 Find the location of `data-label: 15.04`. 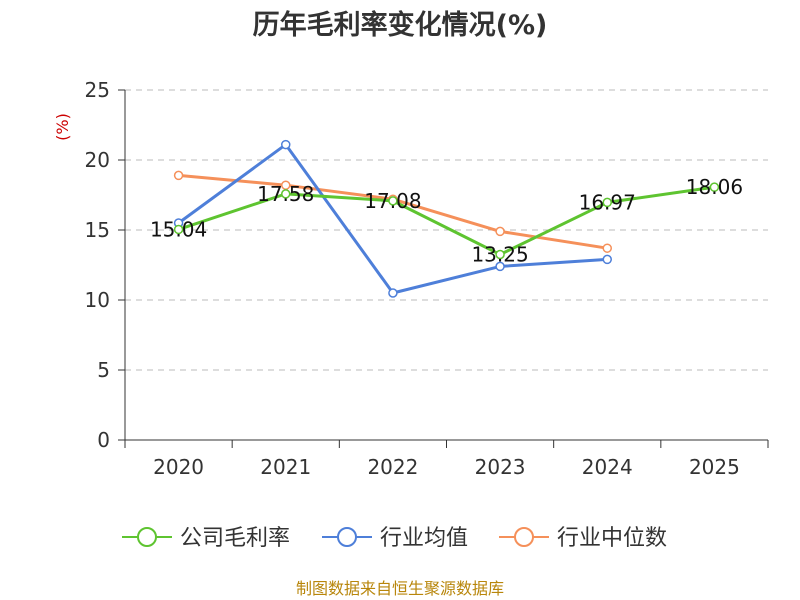

data-label: 15.04 is located at coordinates (178, 229).